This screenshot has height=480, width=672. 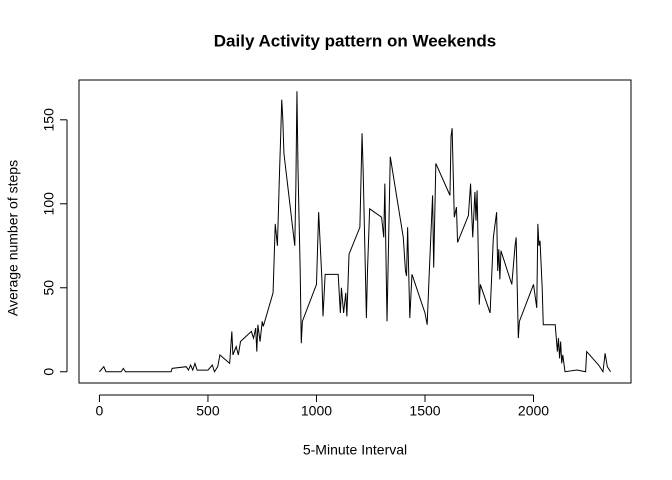 I want to click on chart-title: Daily Activity pattern on Weekends, so click(x=355, y=40).